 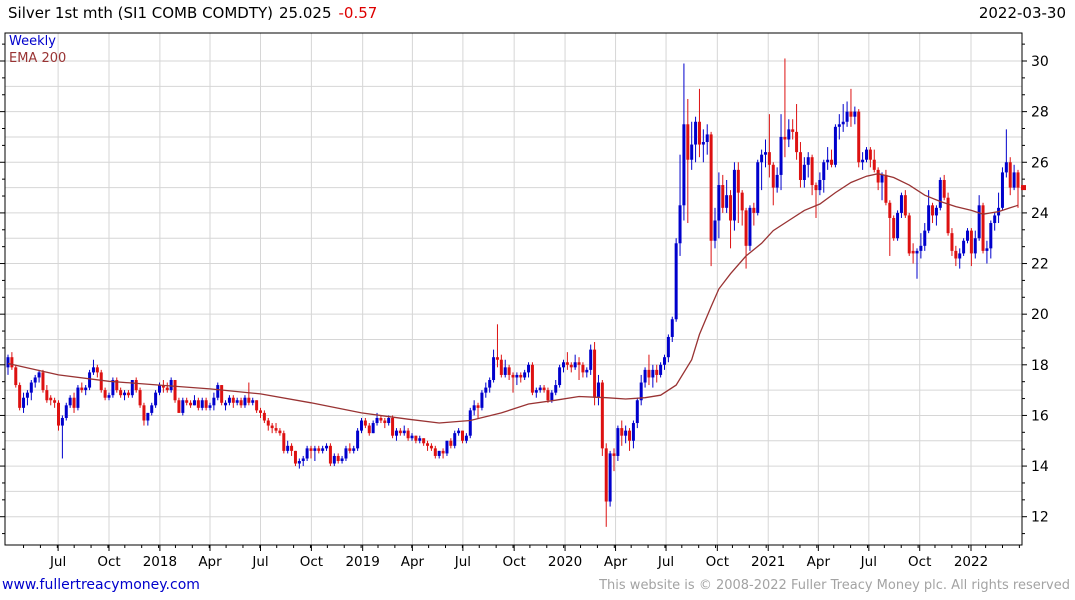 What do you see at coordinates (141, 13) in the screenshot?
I see `instrument-name: Silver 1st mth (SI1 COMB COMDTY)` at bounding box center [141, 13].